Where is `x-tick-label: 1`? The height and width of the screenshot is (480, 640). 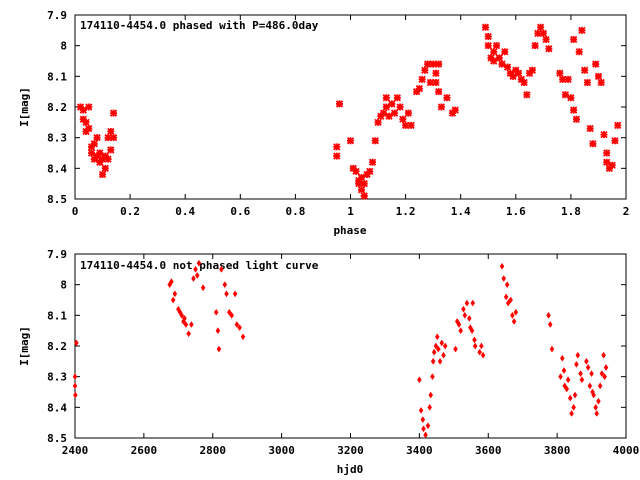
x-tick-label: 1 is located at coordinates (350, 211).